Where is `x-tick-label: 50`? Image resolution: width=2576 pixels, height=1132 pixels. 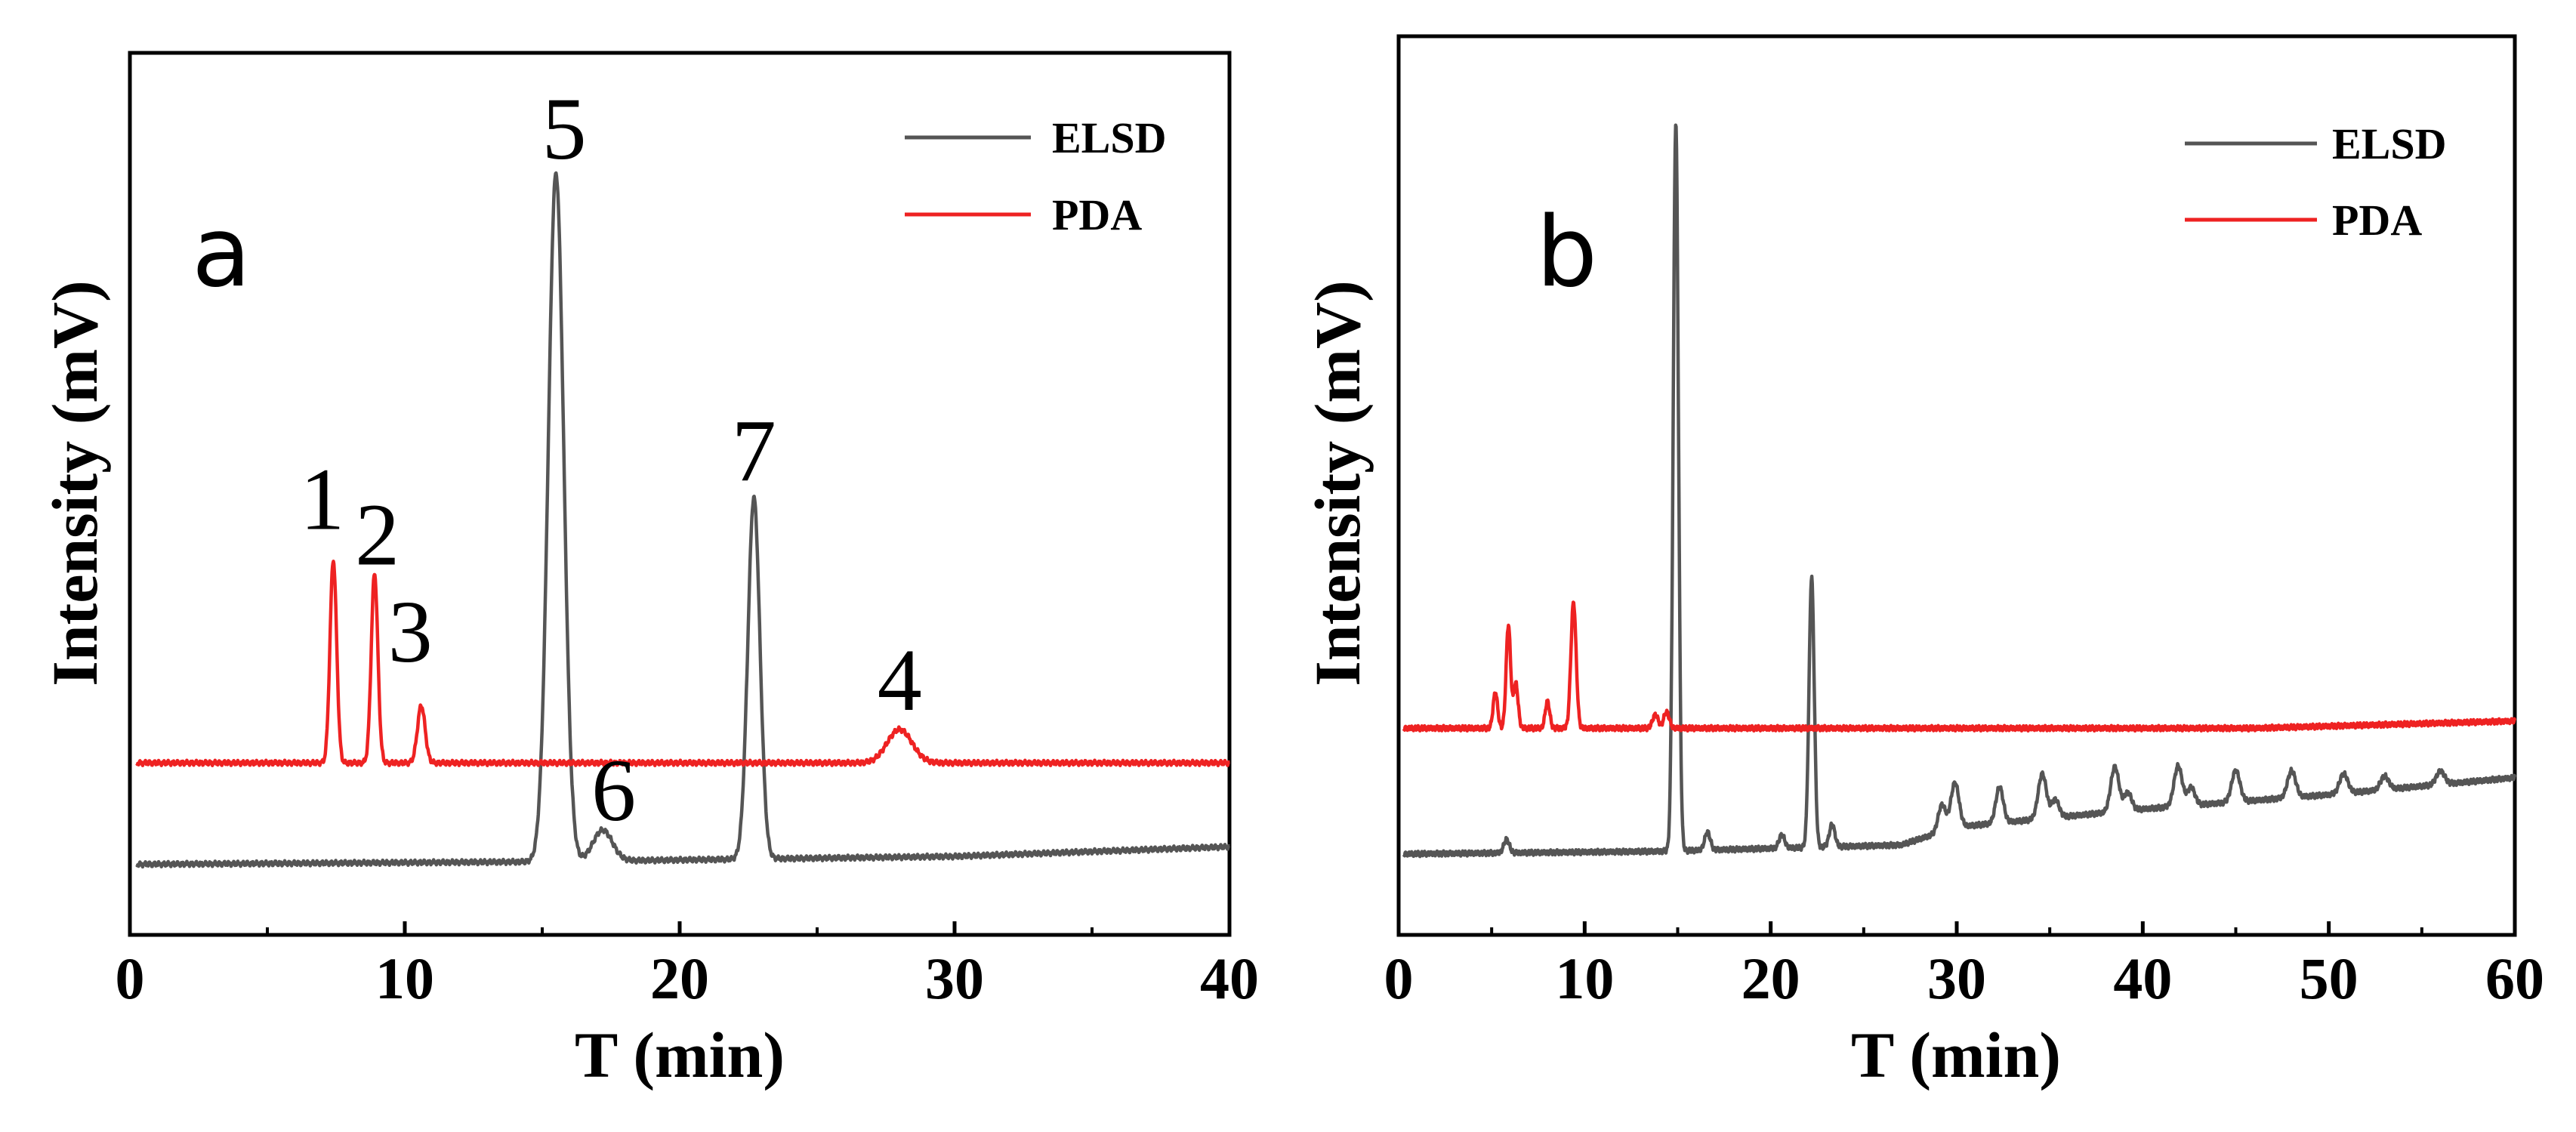 x-tick-label: 50 is located at coordinates (2329, 978).